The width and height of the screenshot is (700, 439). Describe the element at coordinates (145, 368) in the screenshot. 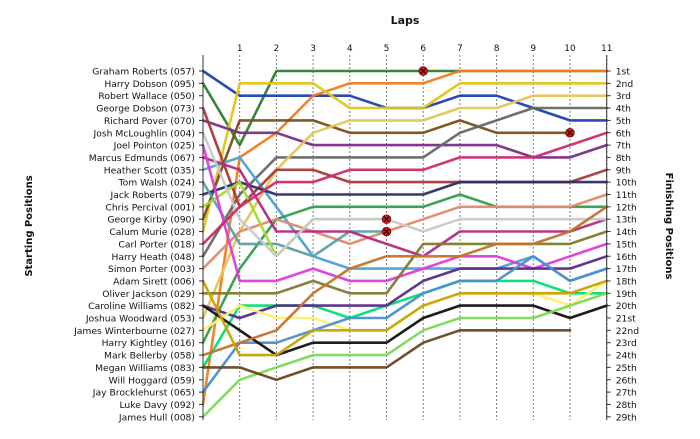

I see `start-label: Megan Williams (083)` at that location.